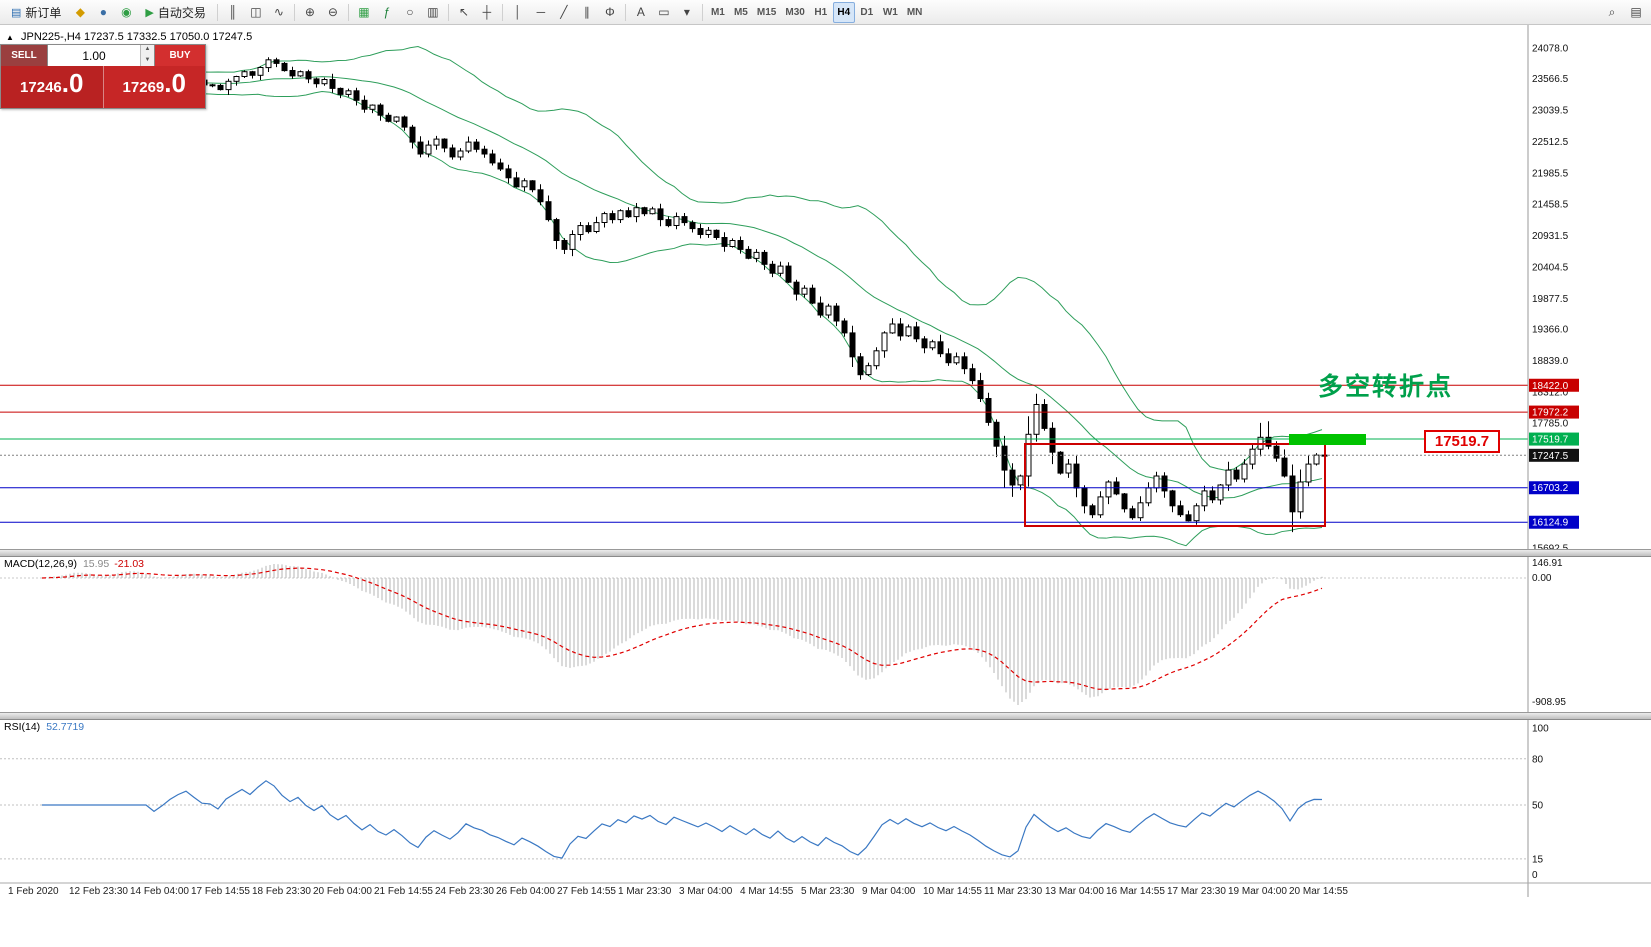 The height and width of the screenshot is (947, 1651). Describe the element at coordinates (10, 37) in the screenshot. I see `collapse-arrow-icon: ▲` at that location.